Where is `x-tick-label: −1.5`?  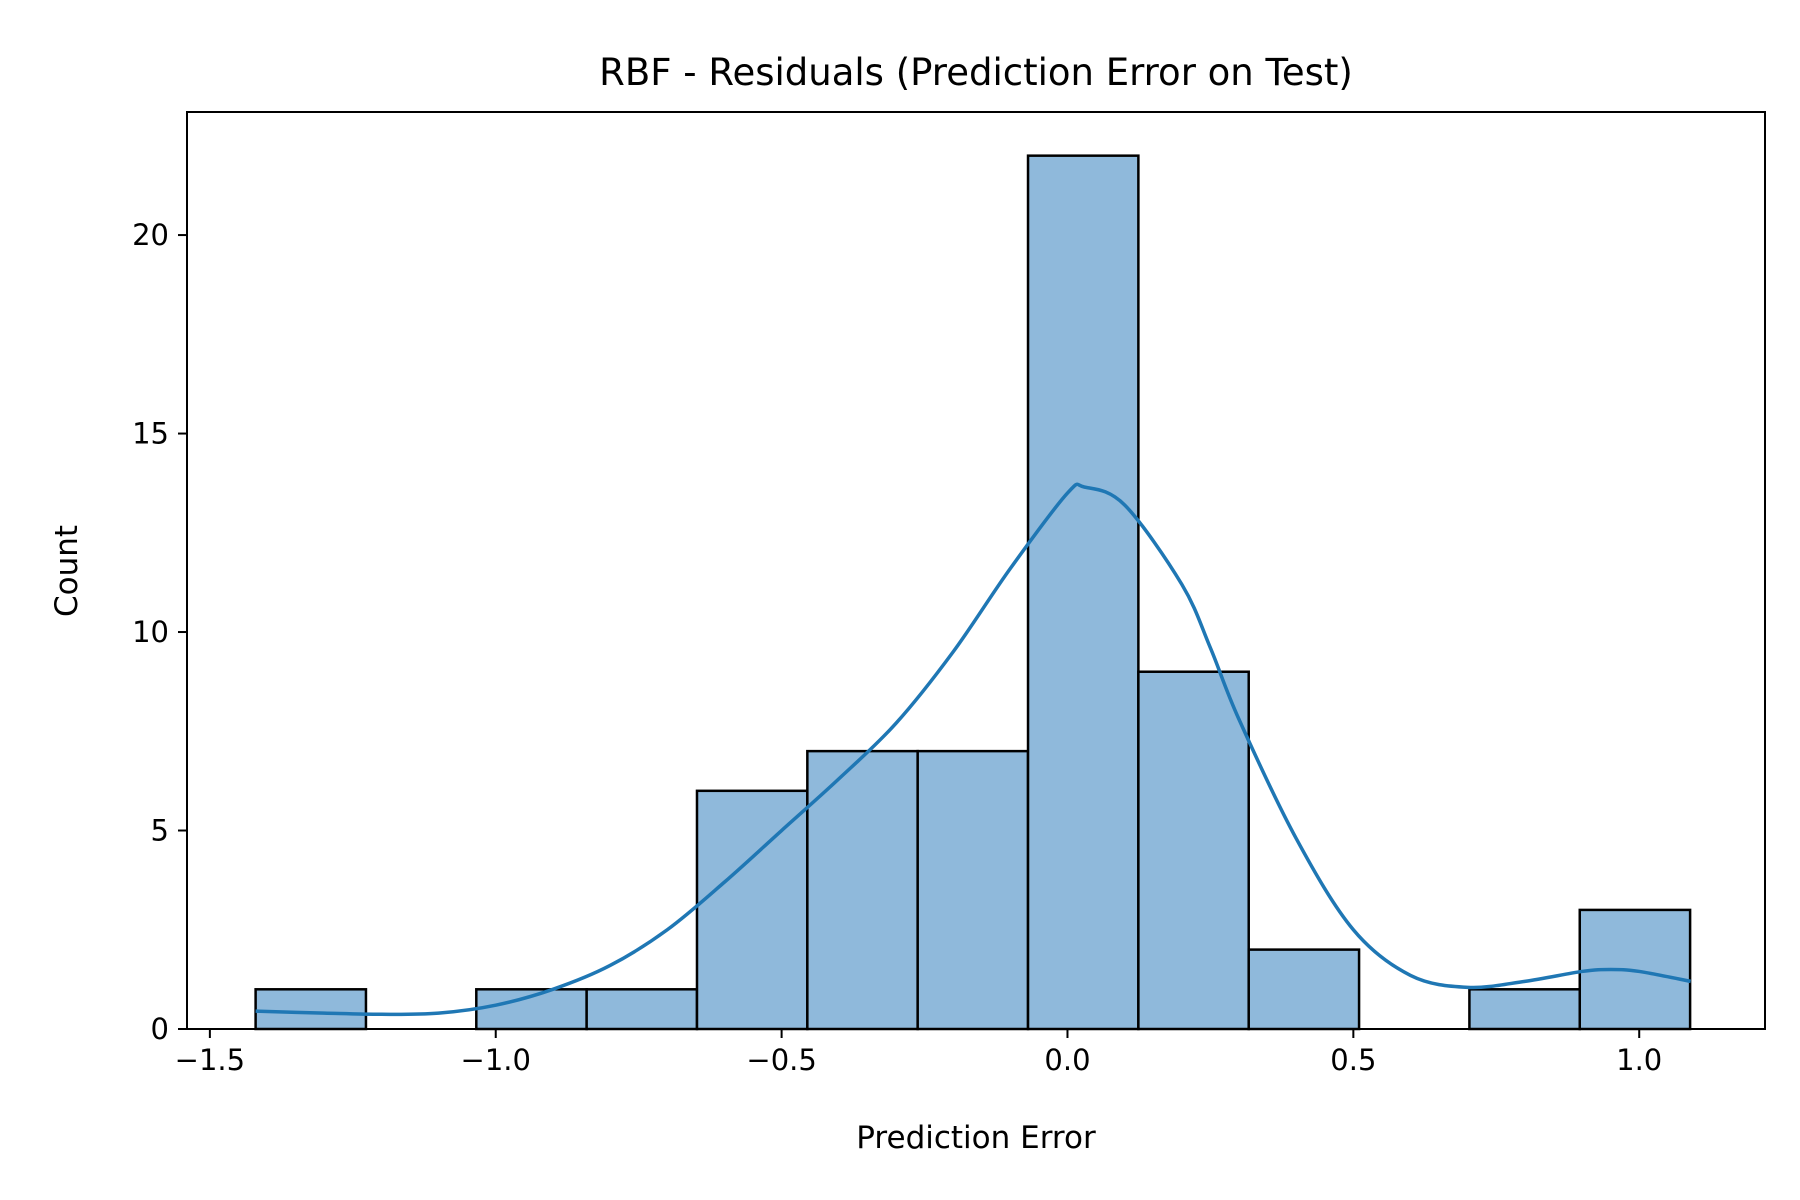
x-tick-label: −1.5 is located at coordinates (210, 1060).